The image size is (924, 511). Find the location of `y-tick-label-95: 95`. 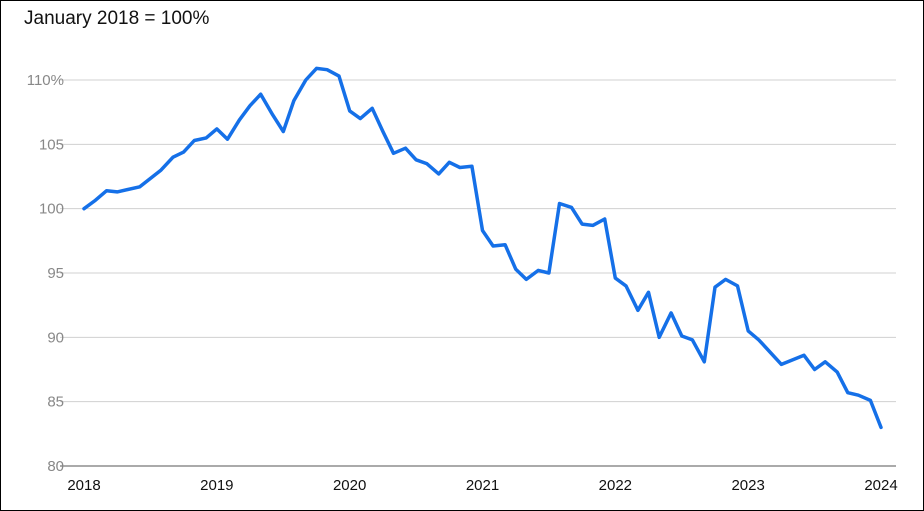

y-tick-label-95: 95 is located at coordinates (55, 273).